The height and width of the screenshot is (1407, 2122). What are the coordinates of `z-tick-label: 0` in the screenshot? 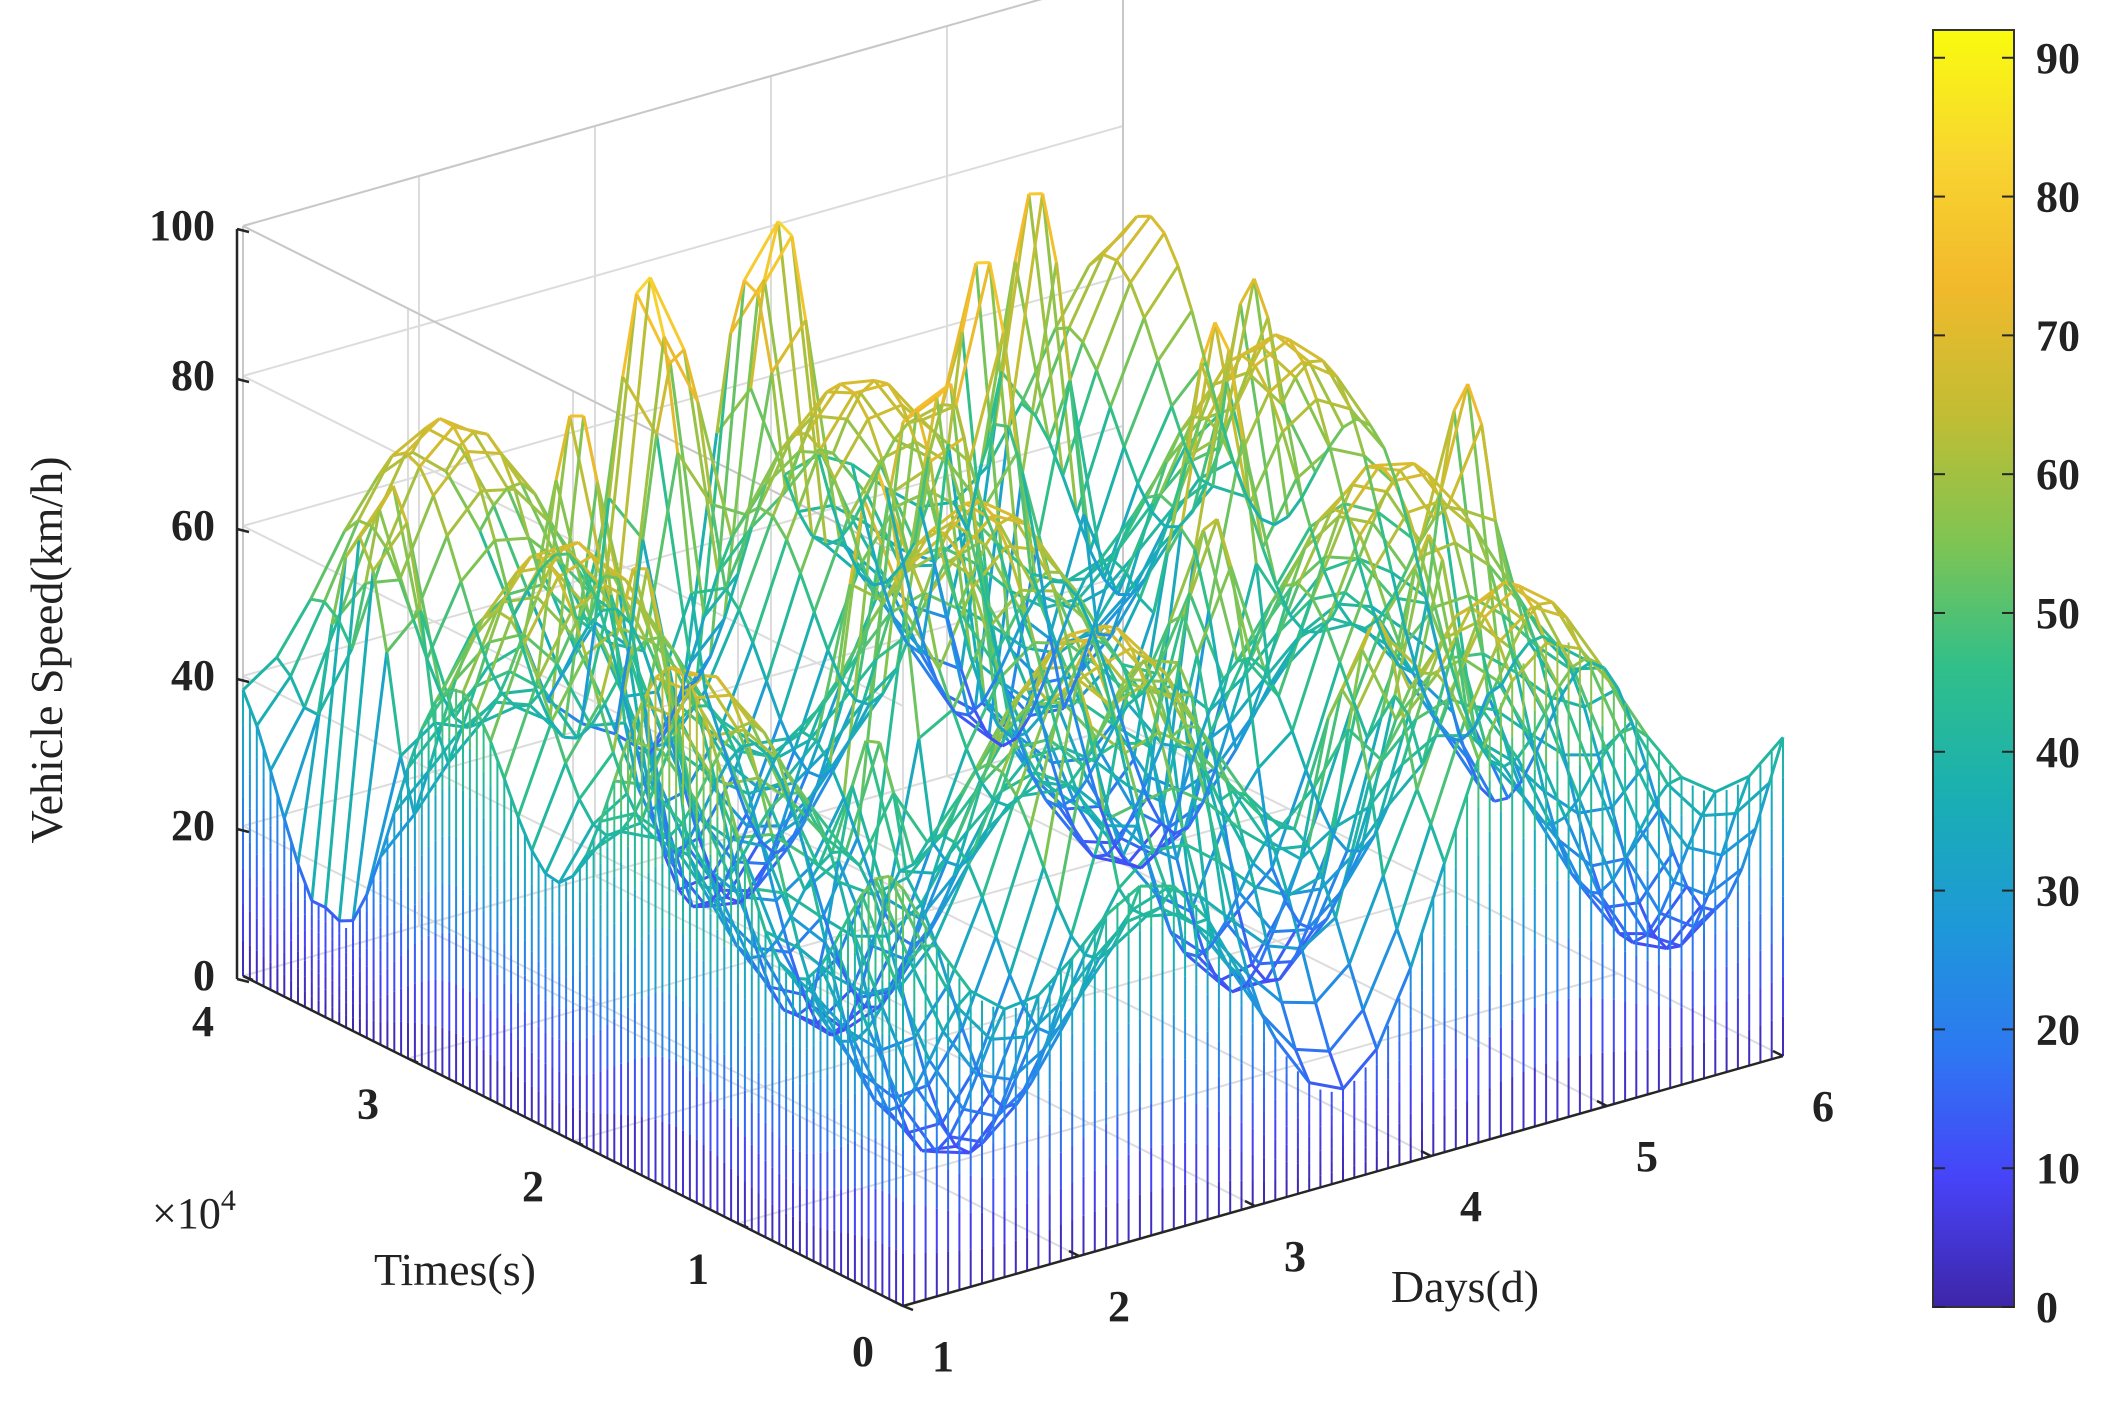 It's located at (204, 975).